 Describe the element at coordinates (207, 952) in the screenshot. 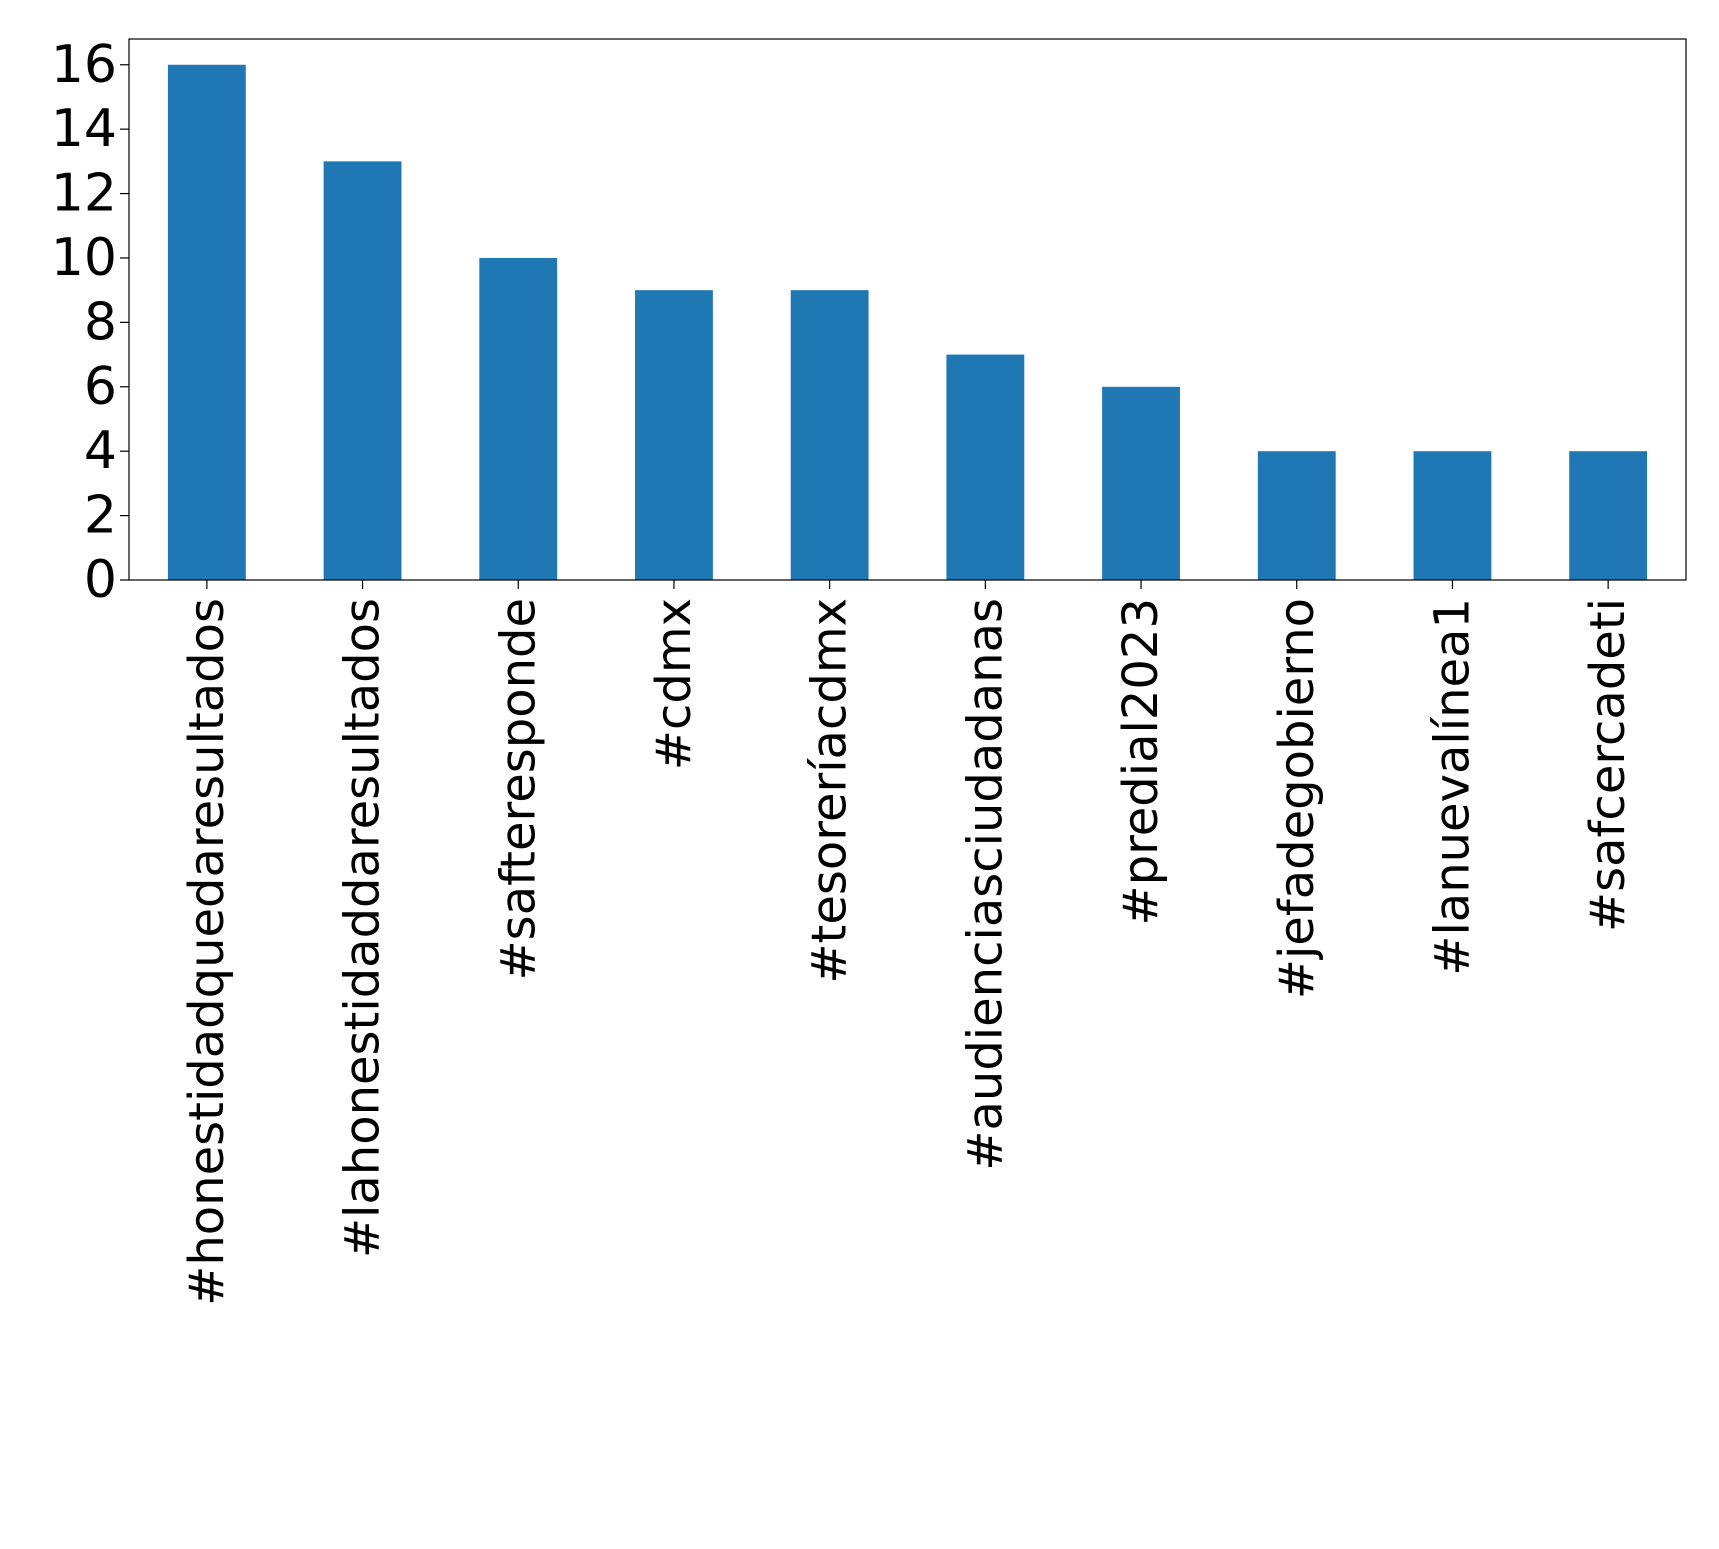

I see `x-tick-label: #honestidadquedaresultados` at that location.